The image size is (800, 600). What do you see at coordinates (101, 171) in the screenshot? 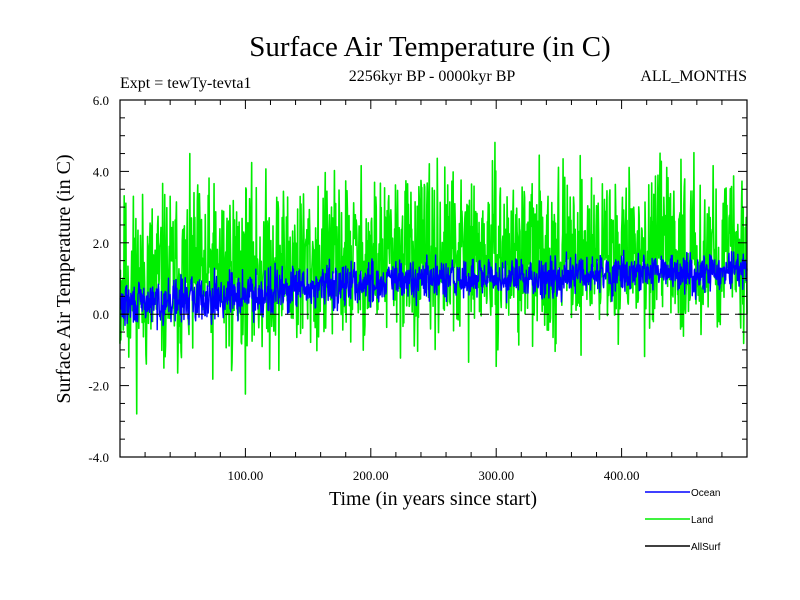
I see `y-tick-label: 4.0` at bounding box center [101, 171].